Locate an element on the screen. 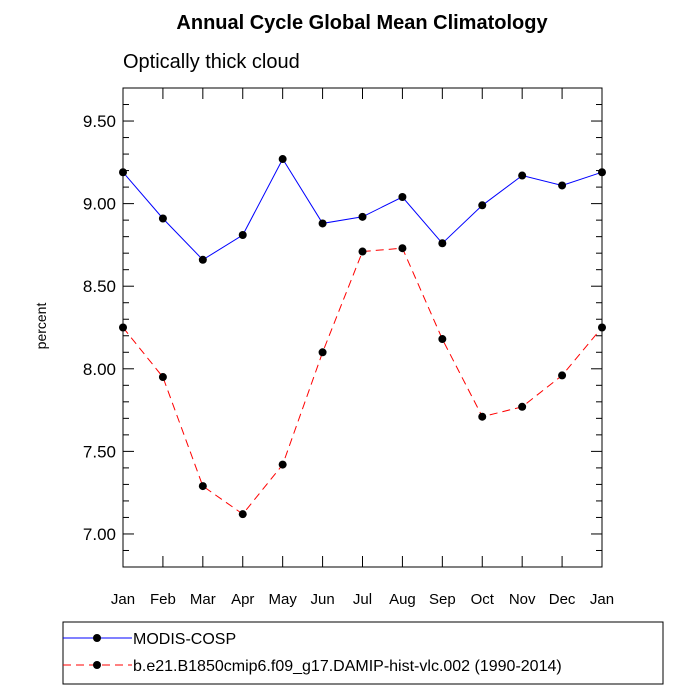 The width and height of the screenshot is (700, 700). x-tick-label: Mar is located at coordinates (203, 599).